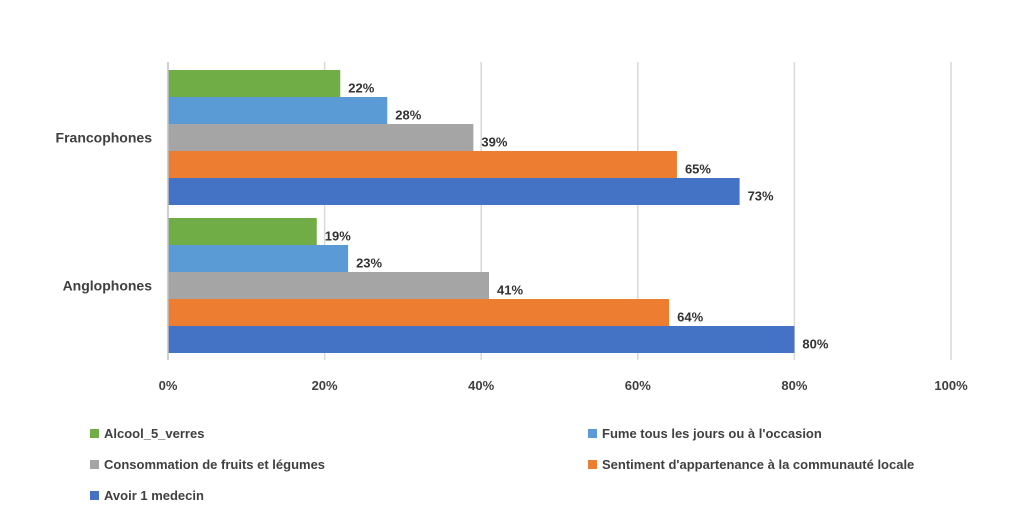 This screenshot has height=523, width=1013. What do you see at coordinates (258, 258) in the screenshot?
I see `bar-anglophones-fume-tous-les-jours-ou-a-l-occasion` at bounding box center [258, 258].